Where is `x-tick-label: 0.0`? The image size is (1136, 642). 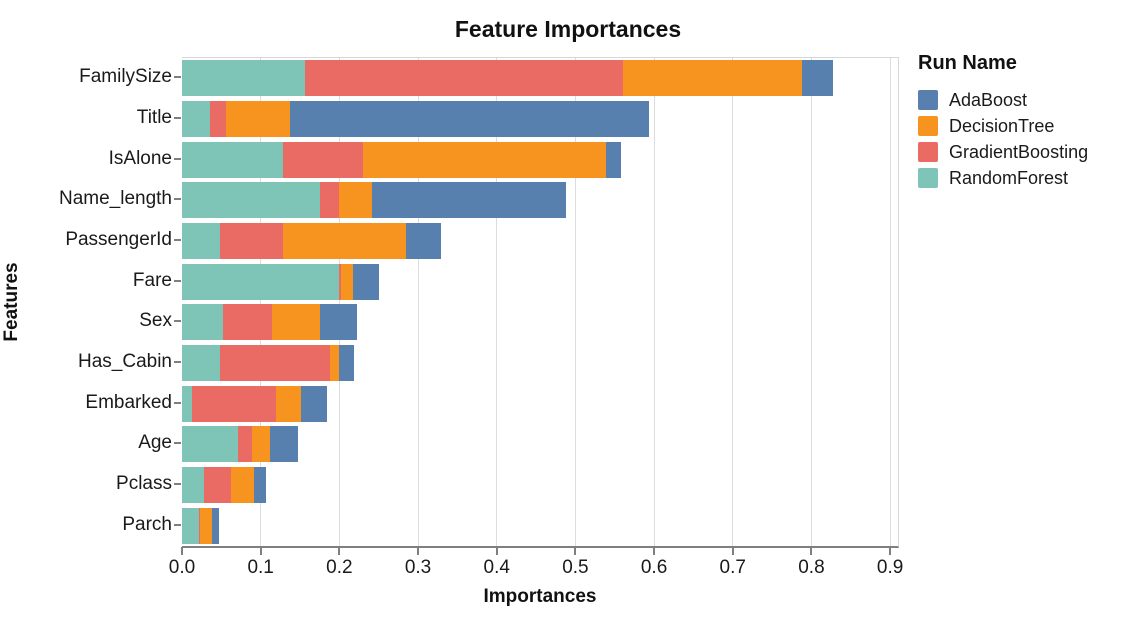
x-tick-label: 0.0 is located at coordinates (182, 567).